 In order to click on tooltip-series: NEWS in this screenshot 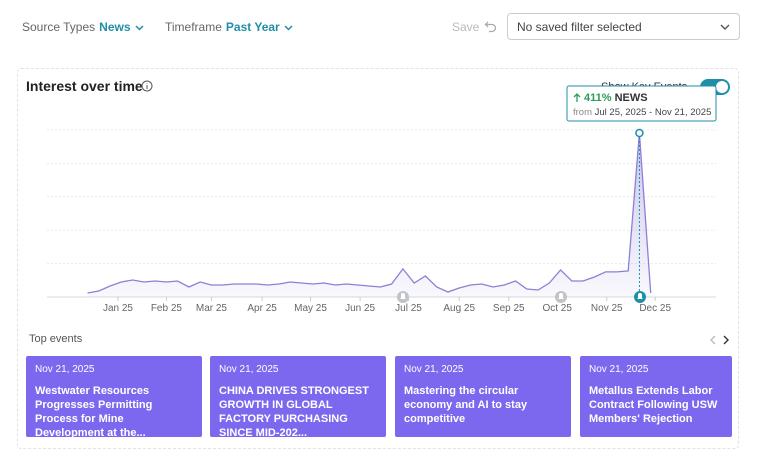, I will do `click(631, 98)`.